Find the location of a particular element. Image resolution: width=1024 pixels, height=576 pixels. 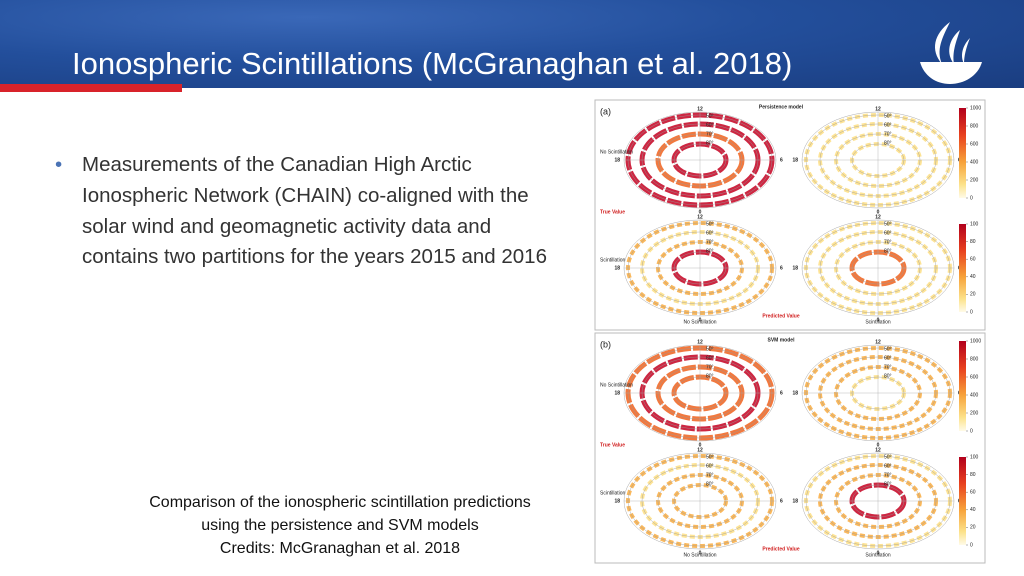

true-value-label: True Value is located at coordinates (612, 212).